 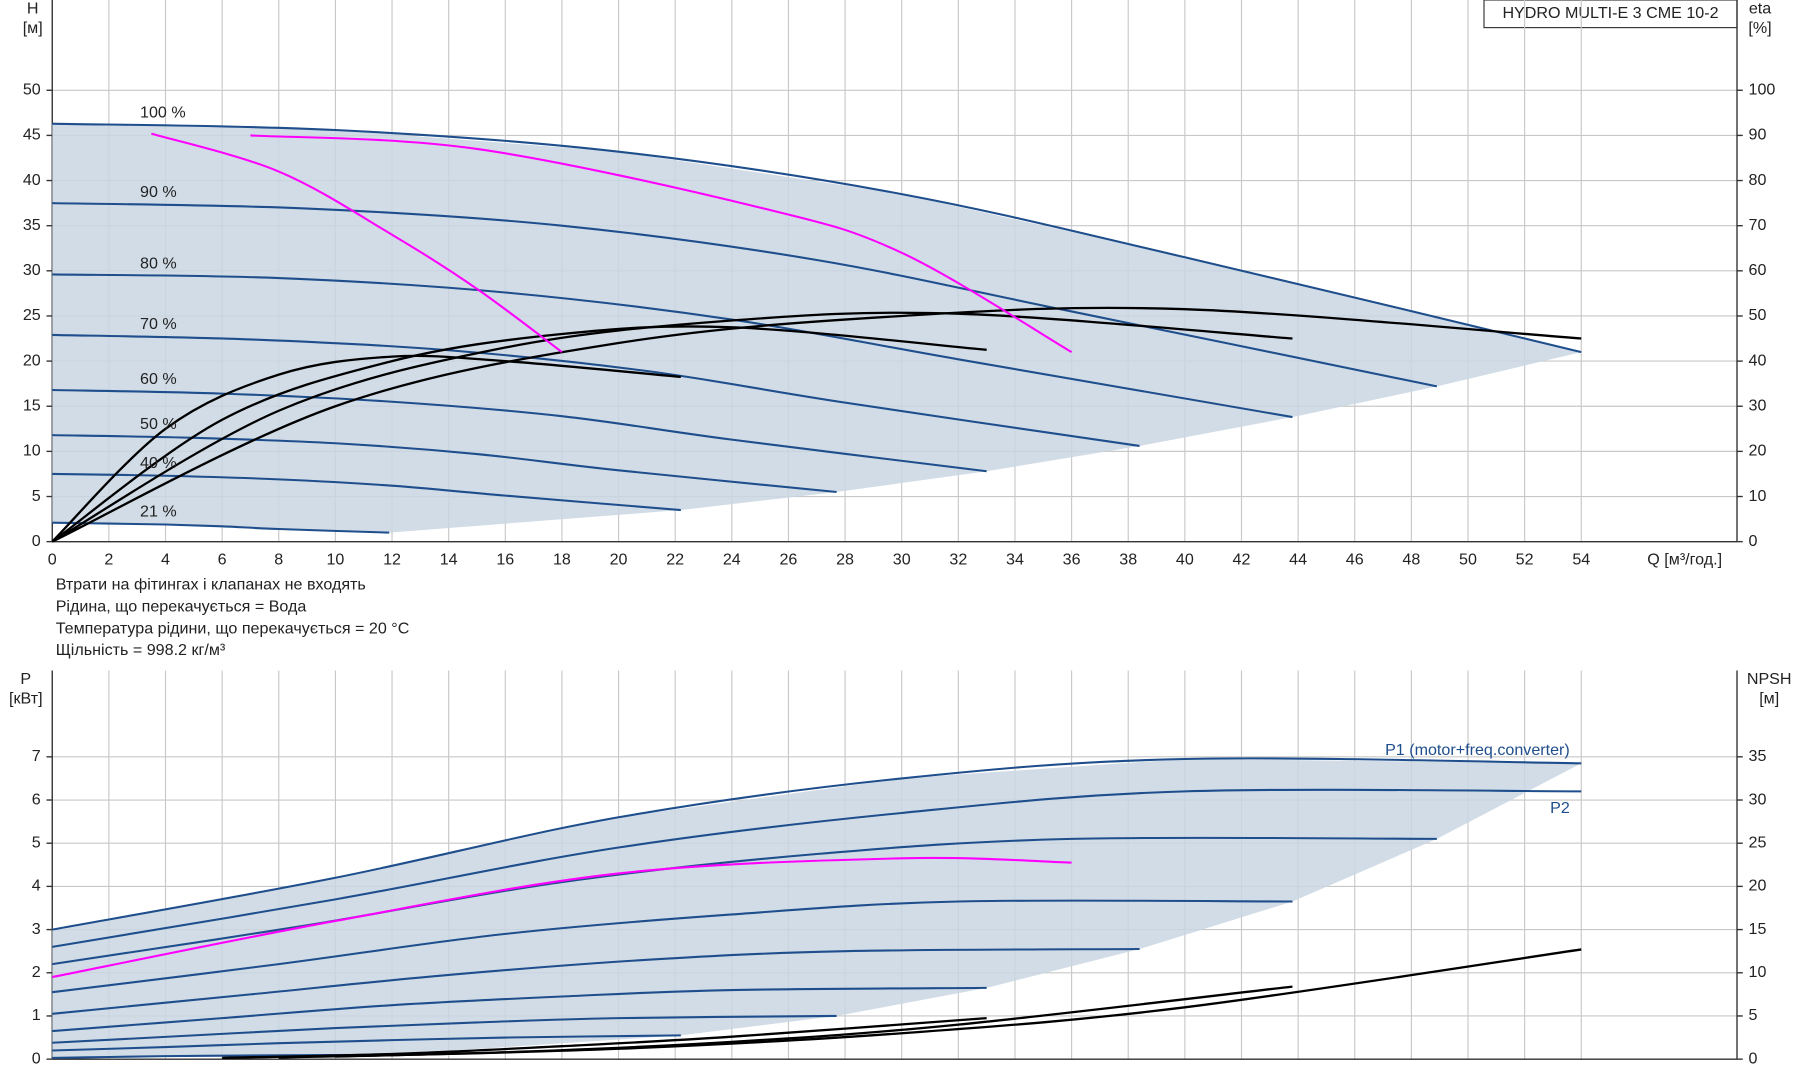 What do you see at coordinates (1072, 559) in the screenshot?
I see `x-tick-label: 36` at bounding box center [1072, 559].